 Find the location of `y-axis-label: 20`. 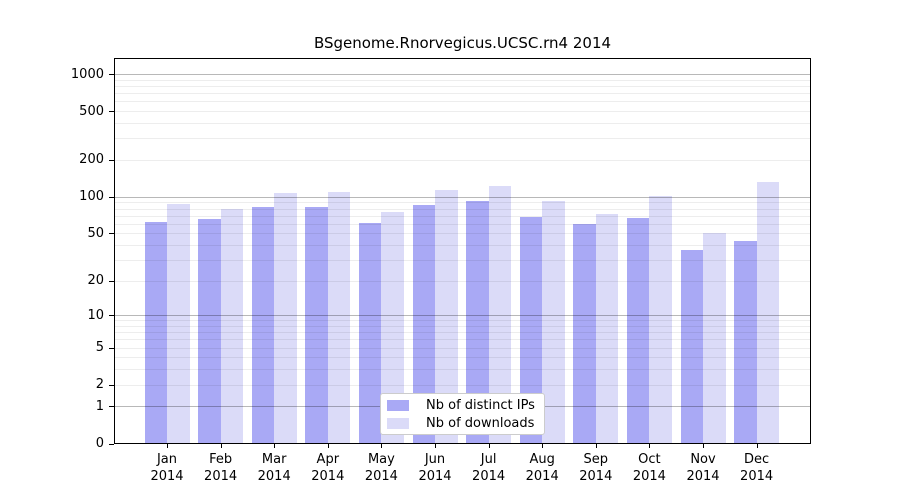

y-axis-label: 20 is located at coordinates (95, 281).